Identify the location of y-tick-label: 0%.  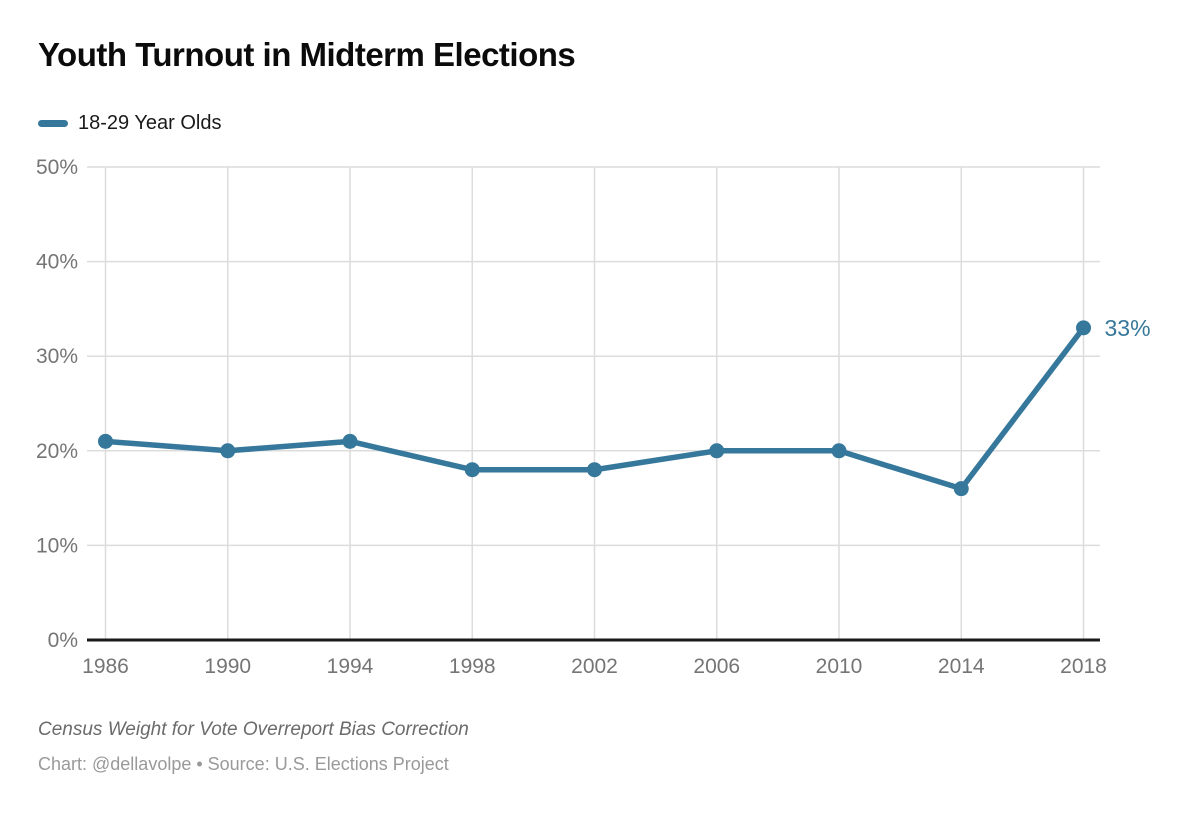
(63, 640).